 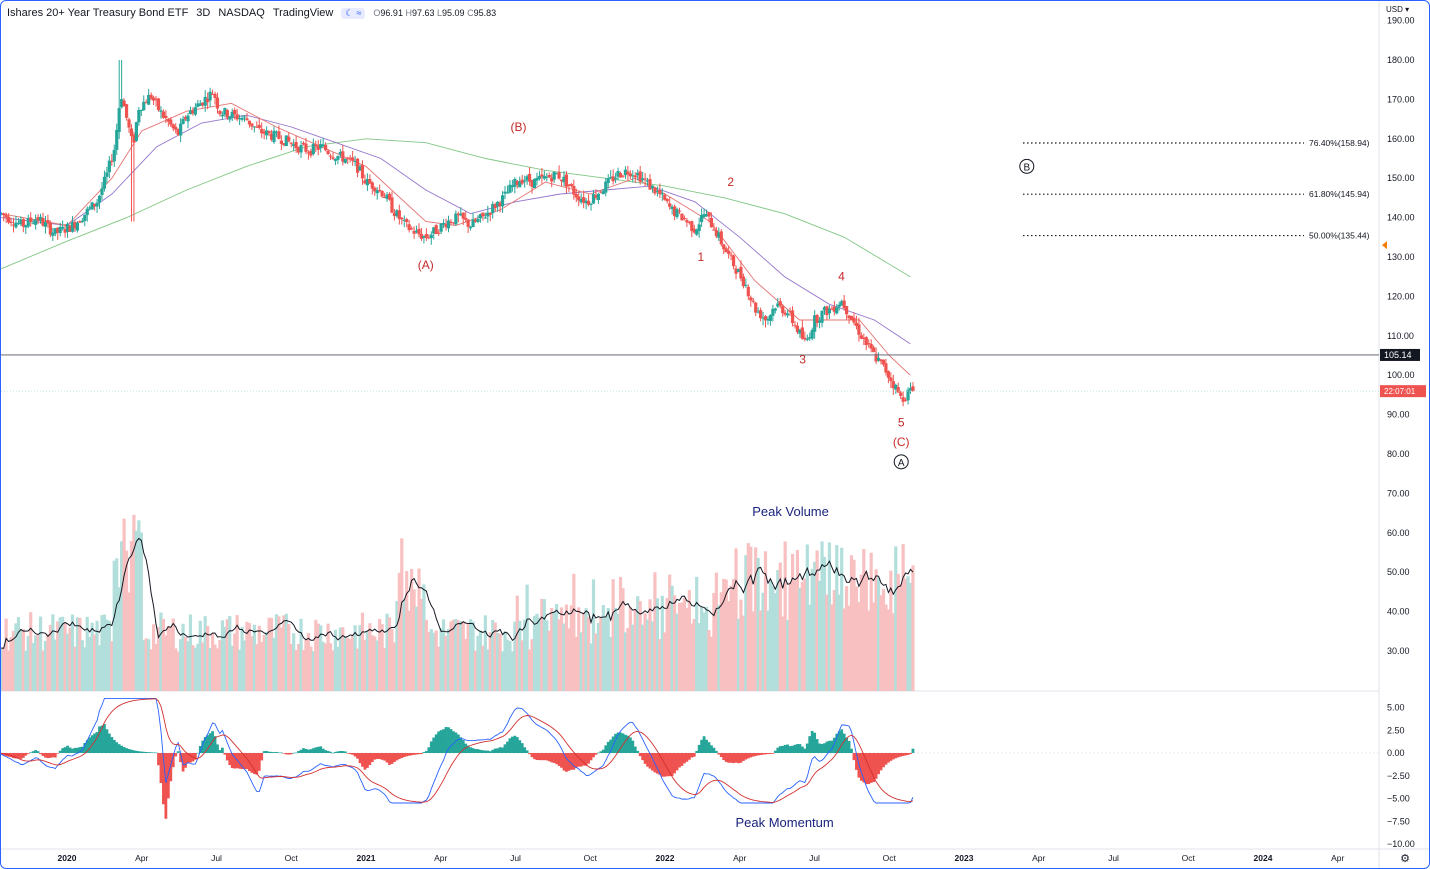 What do you see at coordinates (1026, 167) in the screenshot?
I see `circled-wave-label: B` at bounding box center [1026, 167].